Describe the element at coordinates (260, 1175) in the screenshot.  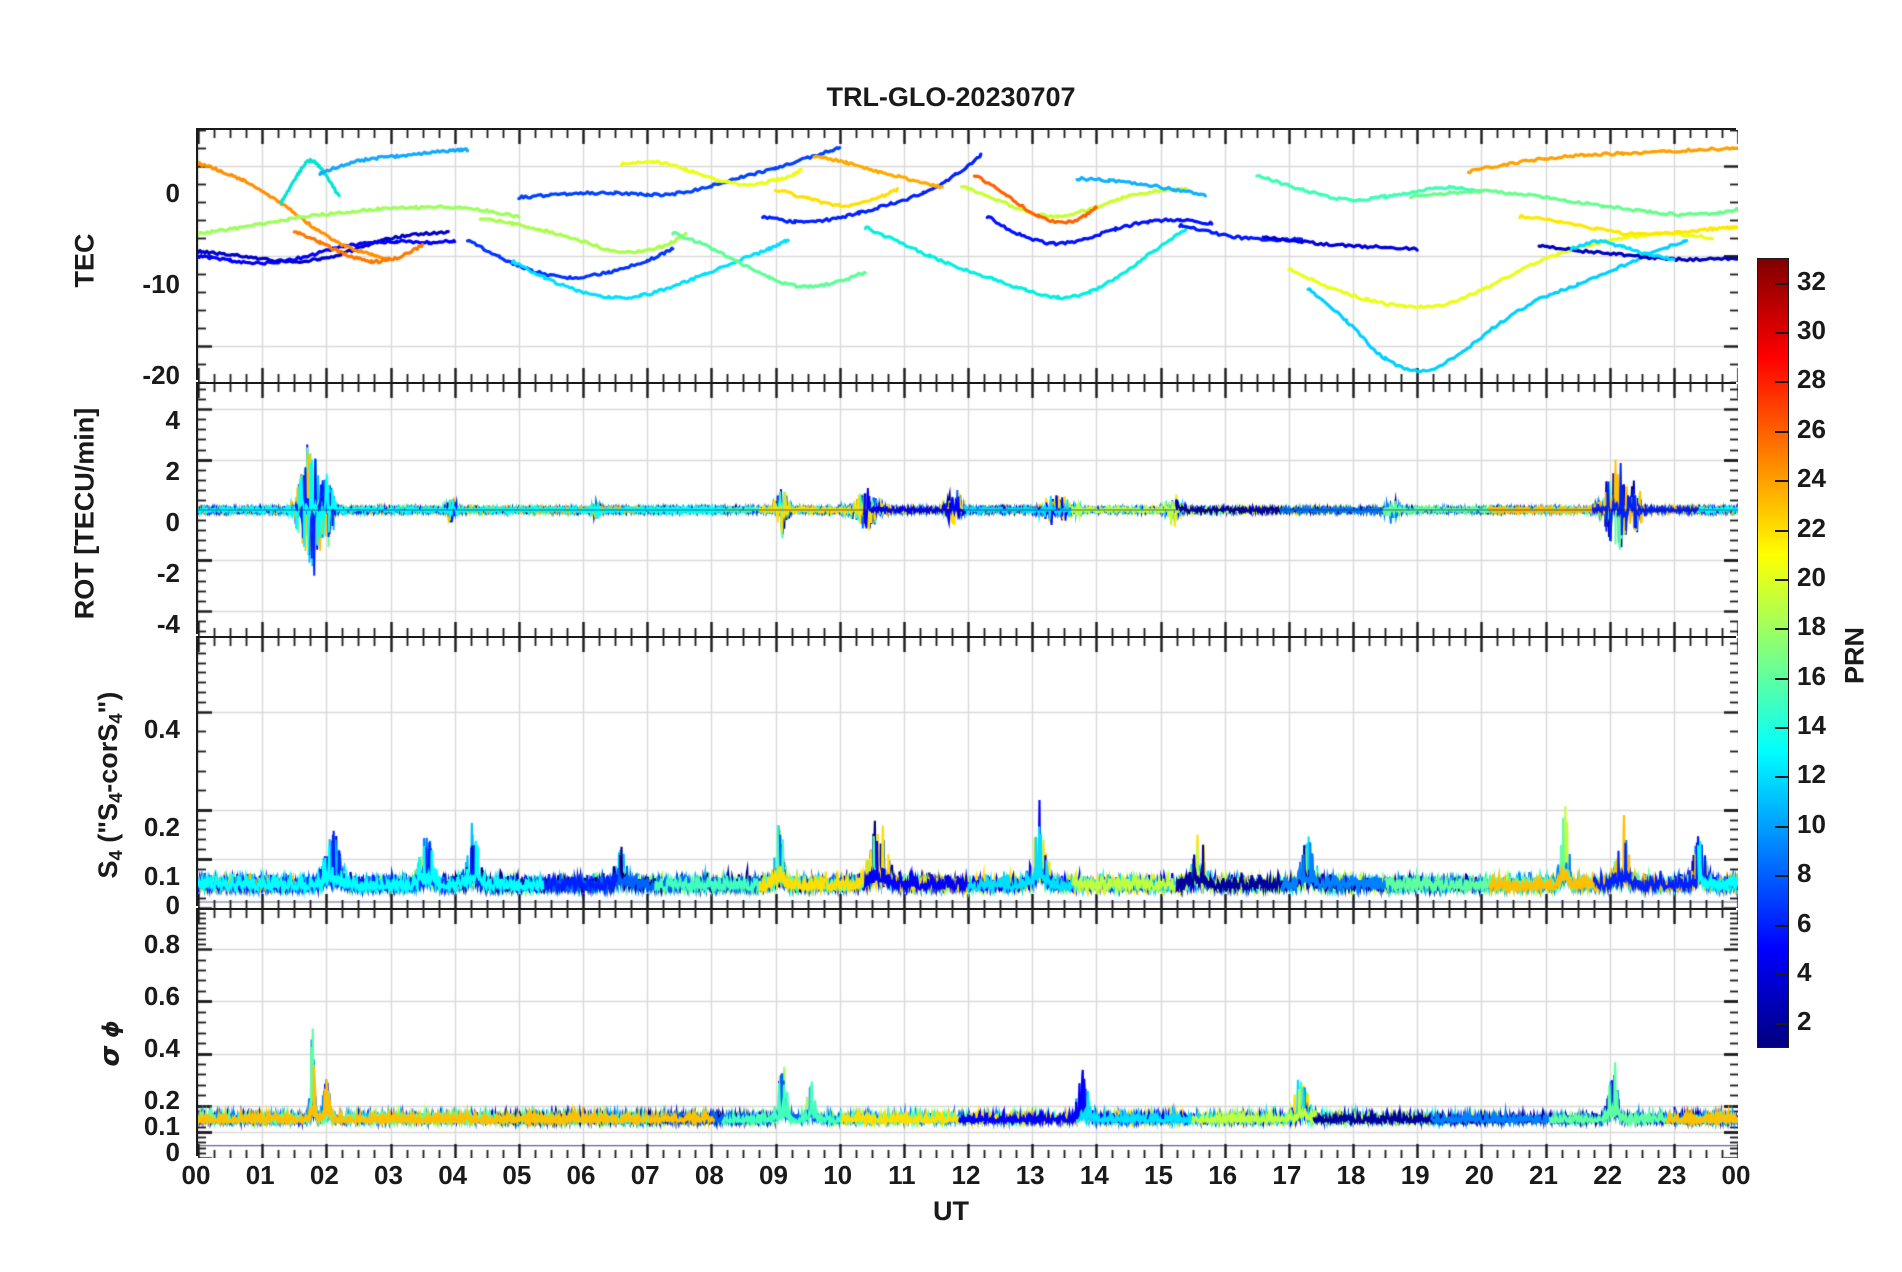
I see `x-tick-01: 01` at that location.